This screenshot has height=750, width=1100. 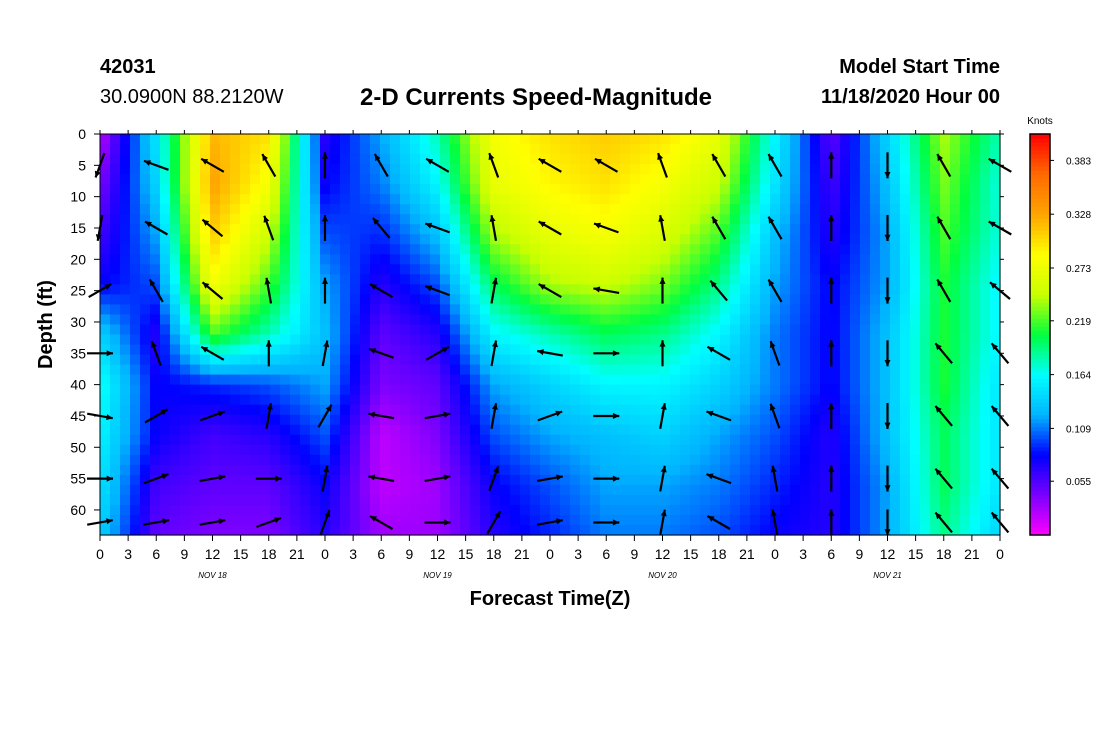 What do you see at coordinates (663, 554) in the screenshot?
I see `x-tick-label: 12` at bounding box center [663, 554].